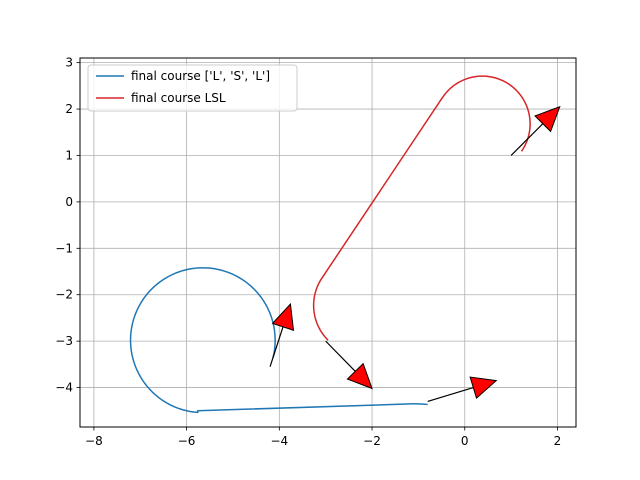 The image size is (640, 480). What do you see at coordinates (94, 441) in the screenshot?
I see `x-tick-label-0: −8` at bounding box center [94, 441].